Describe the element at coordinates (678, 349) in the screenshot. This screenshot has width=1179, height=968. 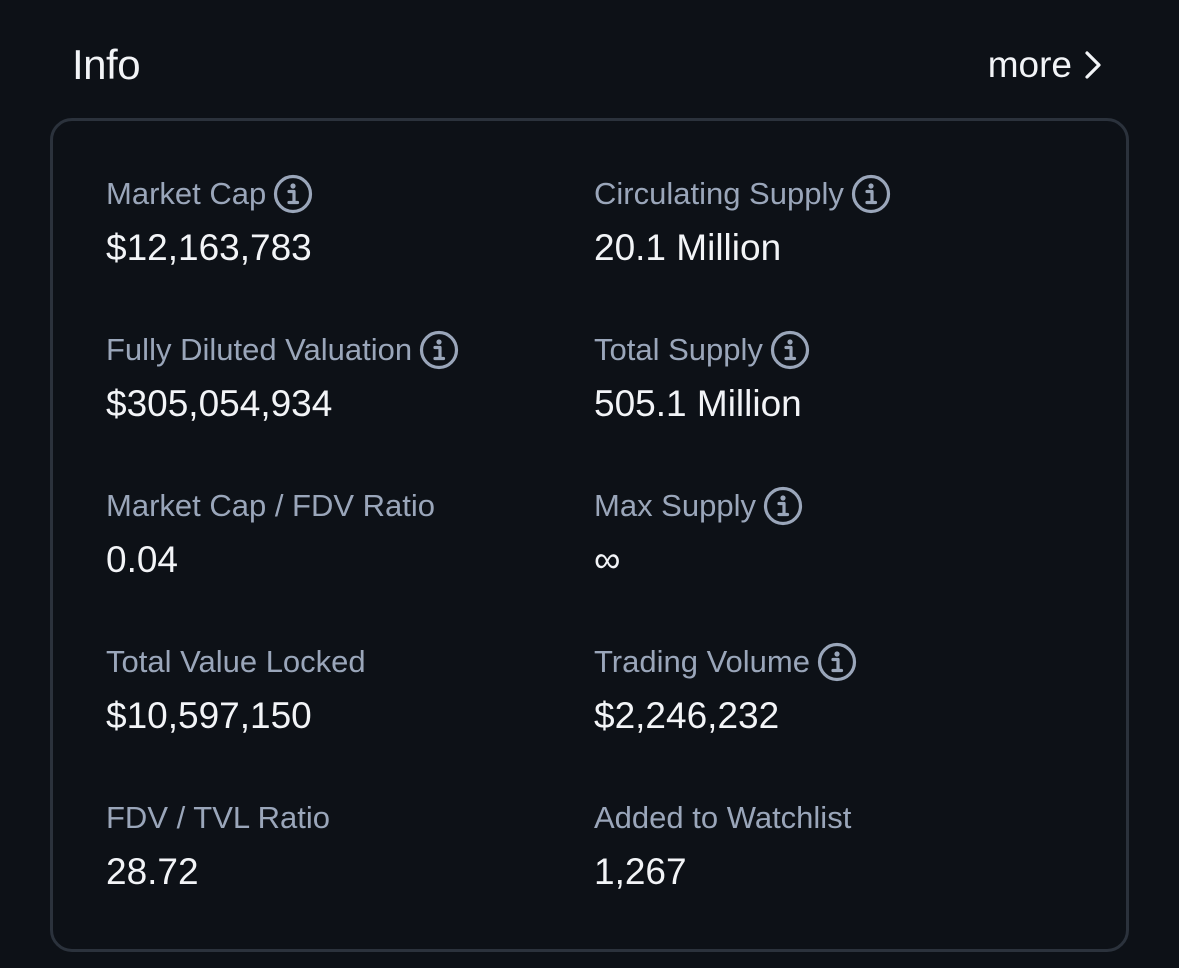
I see `stat-label: Total Supply` at that location.